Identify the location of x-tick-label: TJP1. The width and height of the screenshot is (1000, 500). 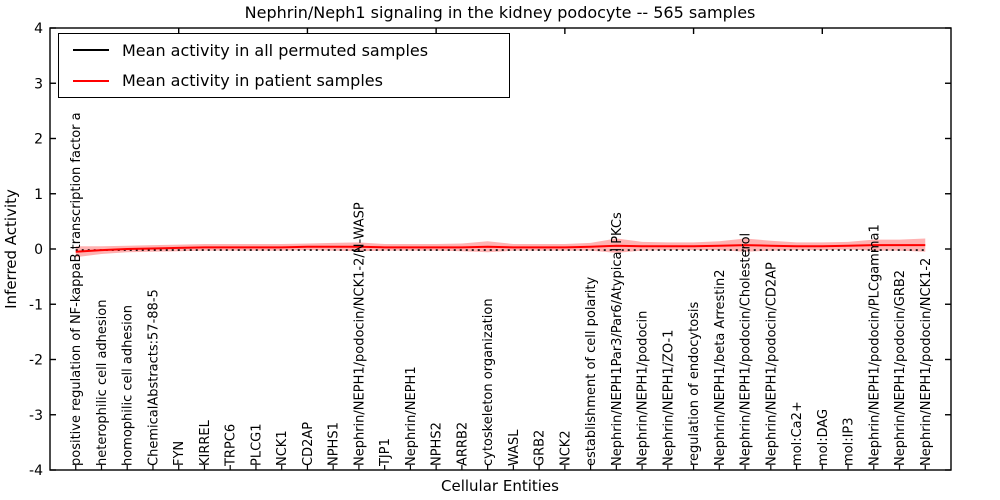
(385, 452).